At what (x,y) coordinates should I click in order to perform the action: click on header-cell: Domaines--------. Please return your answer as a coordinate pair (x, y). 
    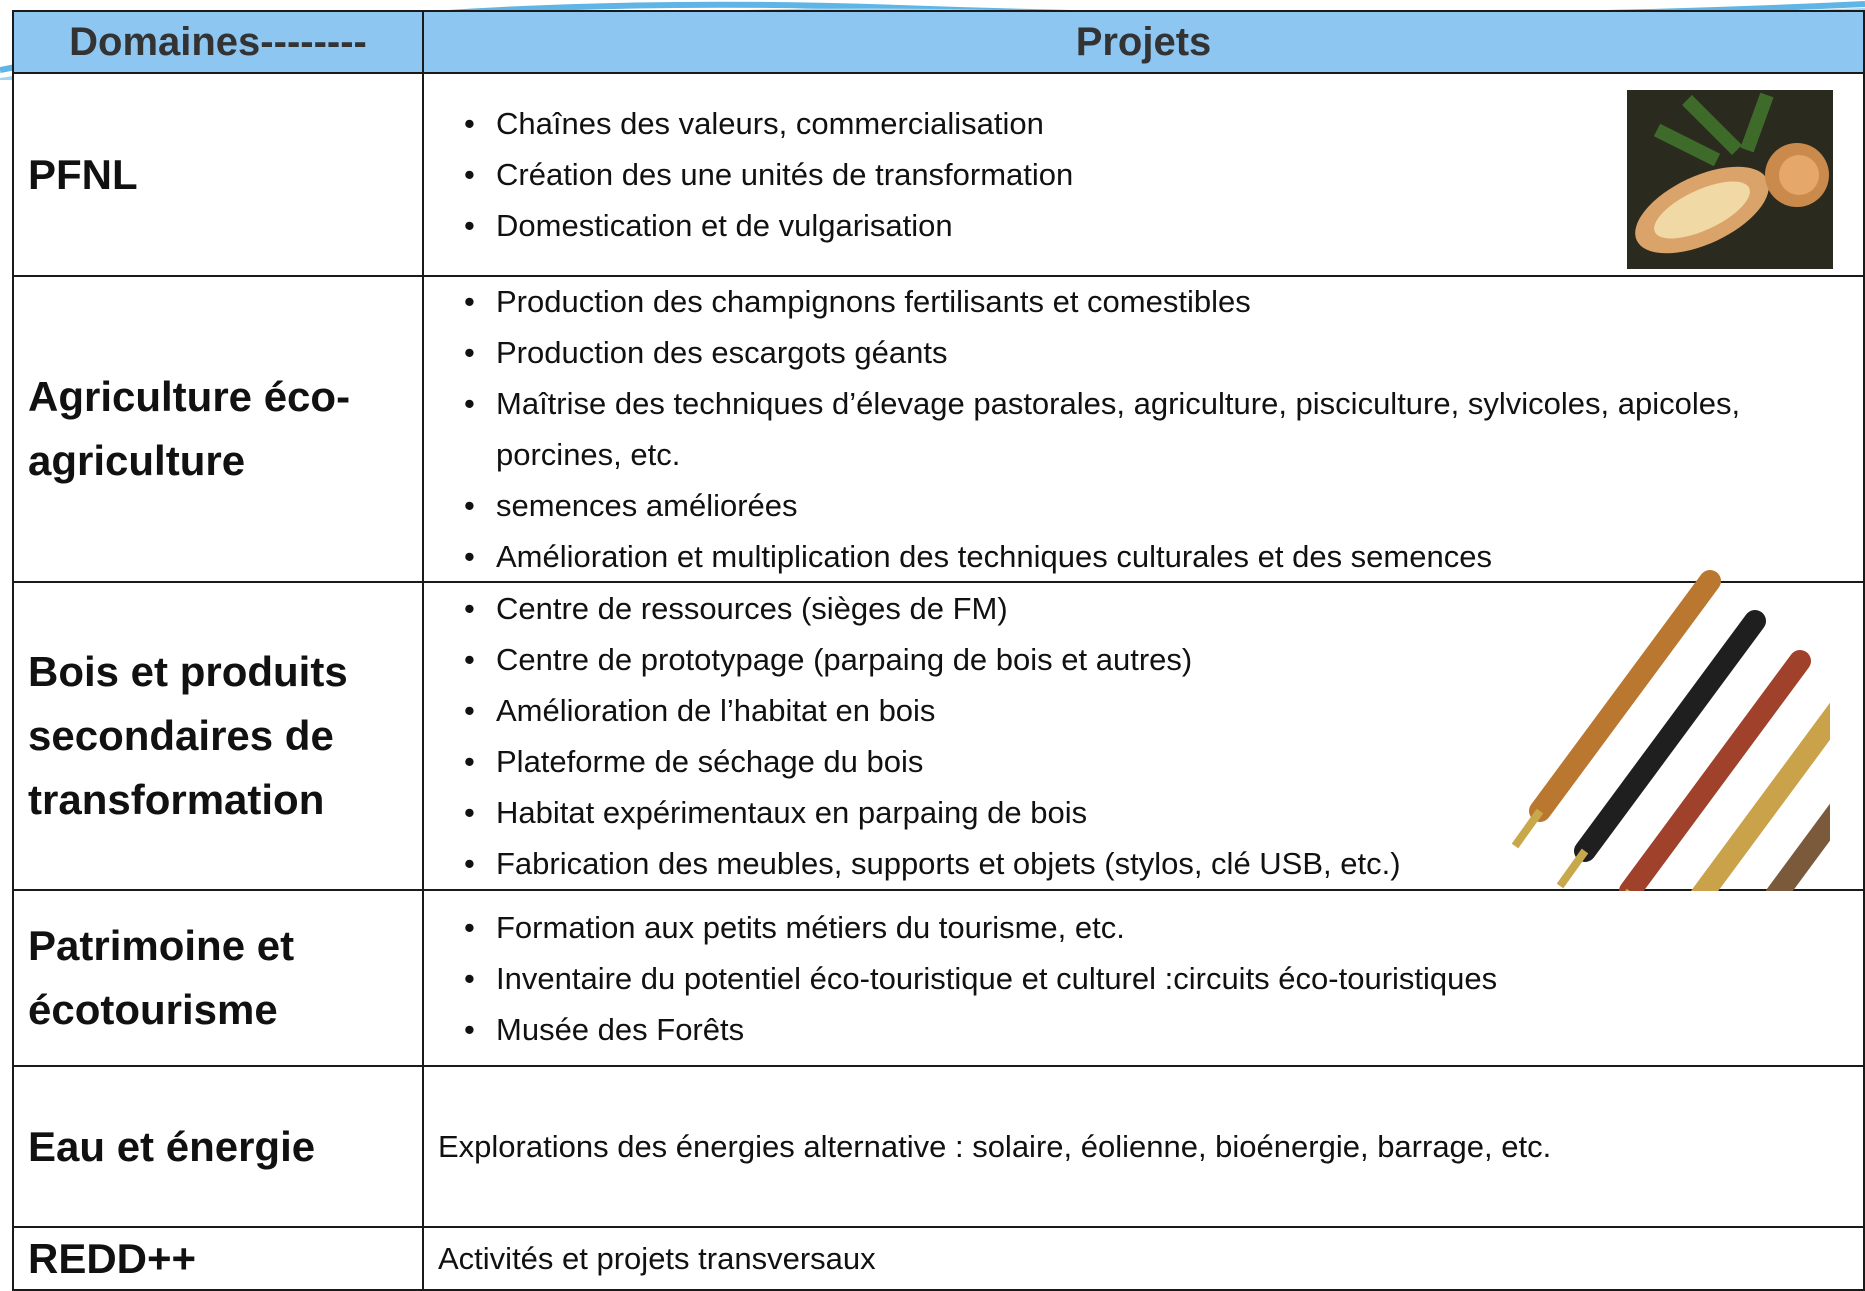
    Looking at the image, I should click on (218, 42).